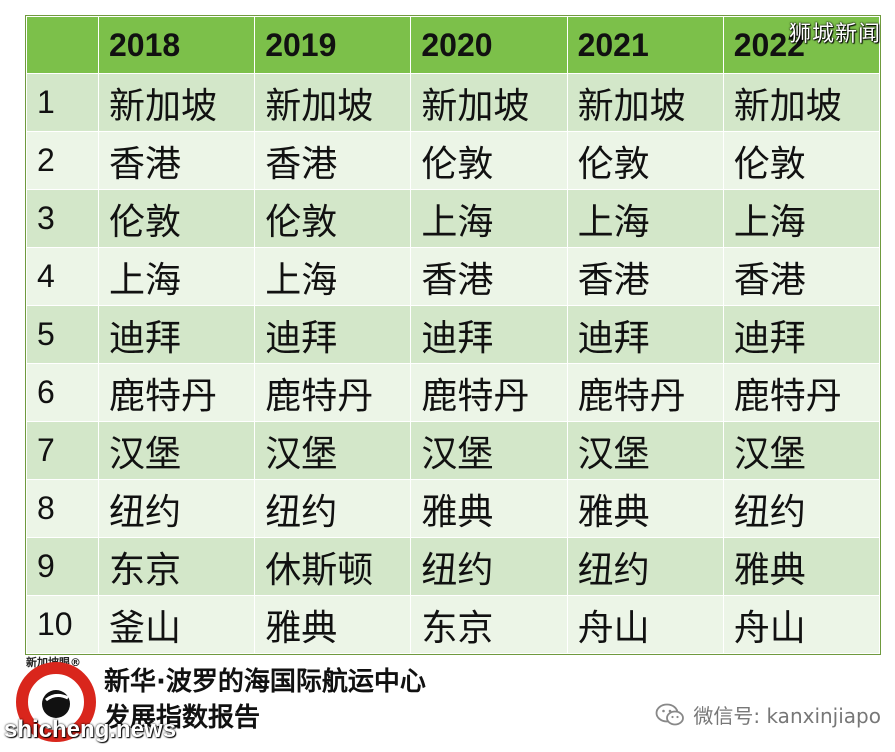 The width and height of the screenshot is (895, 752). What do you see at coordinates (62, 624) in the screenshot?
I see `rank-cell: 10` at bounding box center [62, 624].